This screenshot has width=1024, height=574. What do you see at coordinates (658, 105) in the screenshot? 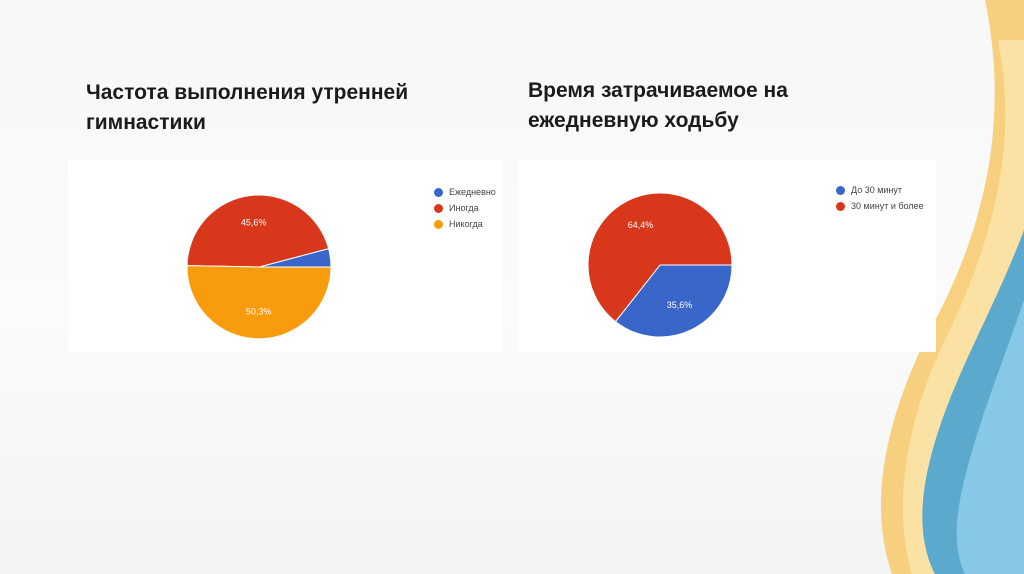
I see `chart-title-daily-walking: Время затрачиваемое на ежедневную ходьбу` at bounding box center [658, 105].